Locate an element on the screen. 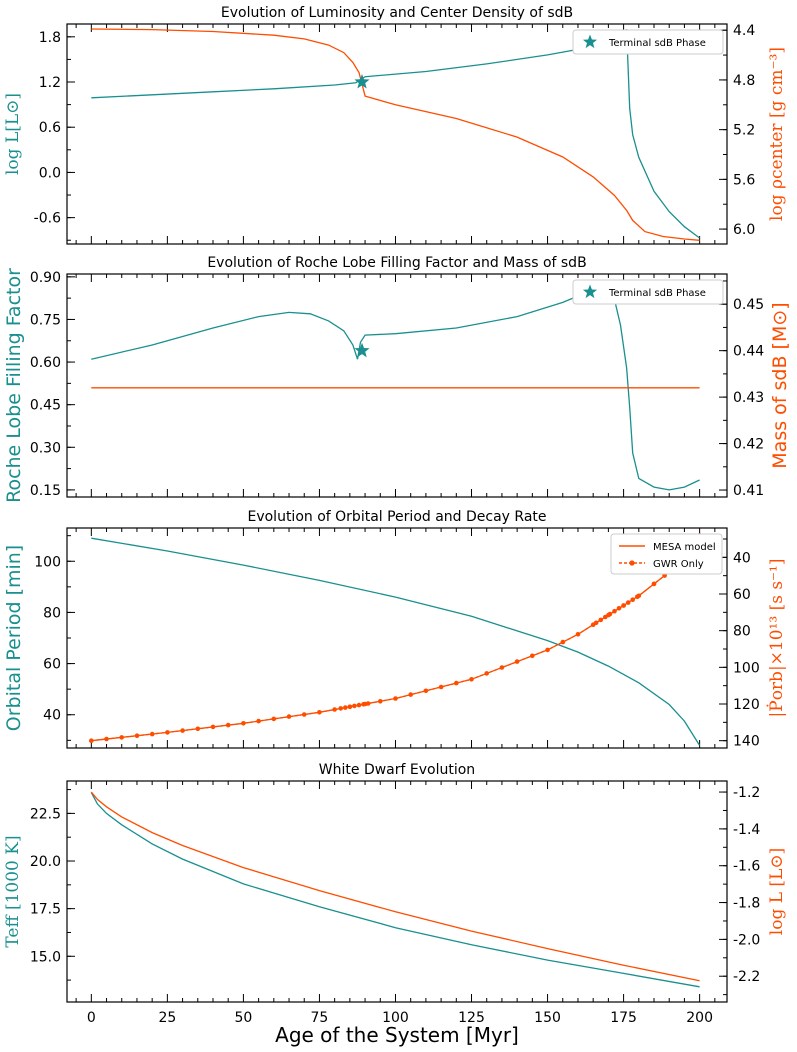 The image size is (797, 1052). left-tick-label: 0.30 is located at coordinates (45, 448).